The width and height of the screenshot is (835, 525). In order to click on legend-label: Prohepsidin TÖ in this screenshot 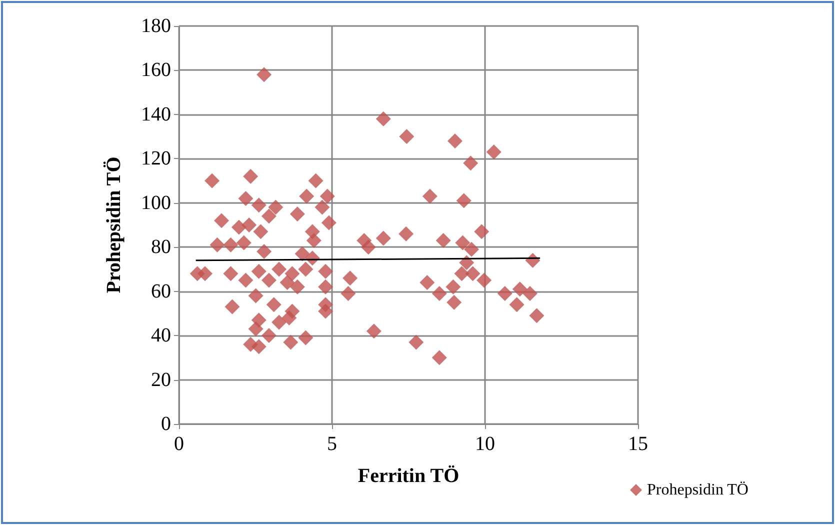, I will do `click(697, 490)`.